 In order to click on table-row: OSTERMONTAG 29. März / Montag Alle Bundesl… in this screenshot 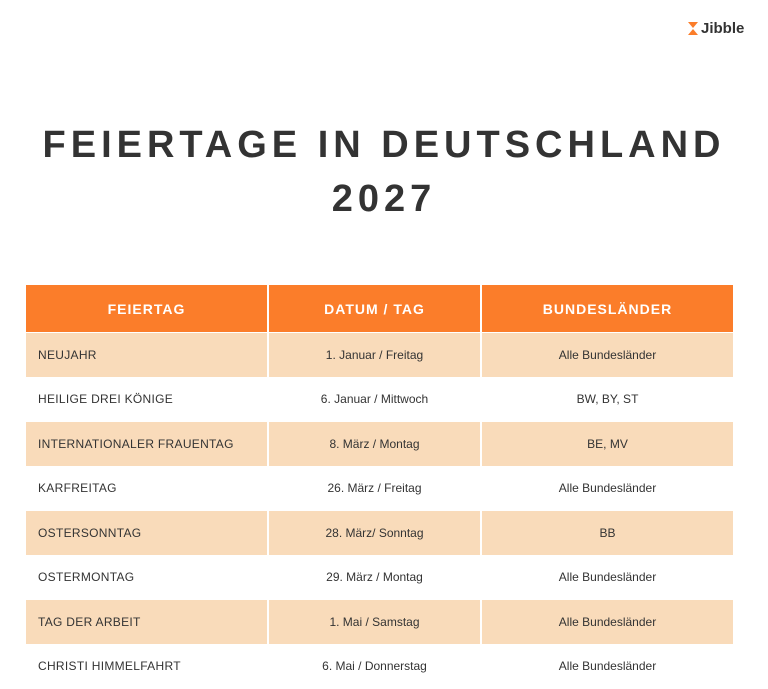, I will do `click(379, 578)`.